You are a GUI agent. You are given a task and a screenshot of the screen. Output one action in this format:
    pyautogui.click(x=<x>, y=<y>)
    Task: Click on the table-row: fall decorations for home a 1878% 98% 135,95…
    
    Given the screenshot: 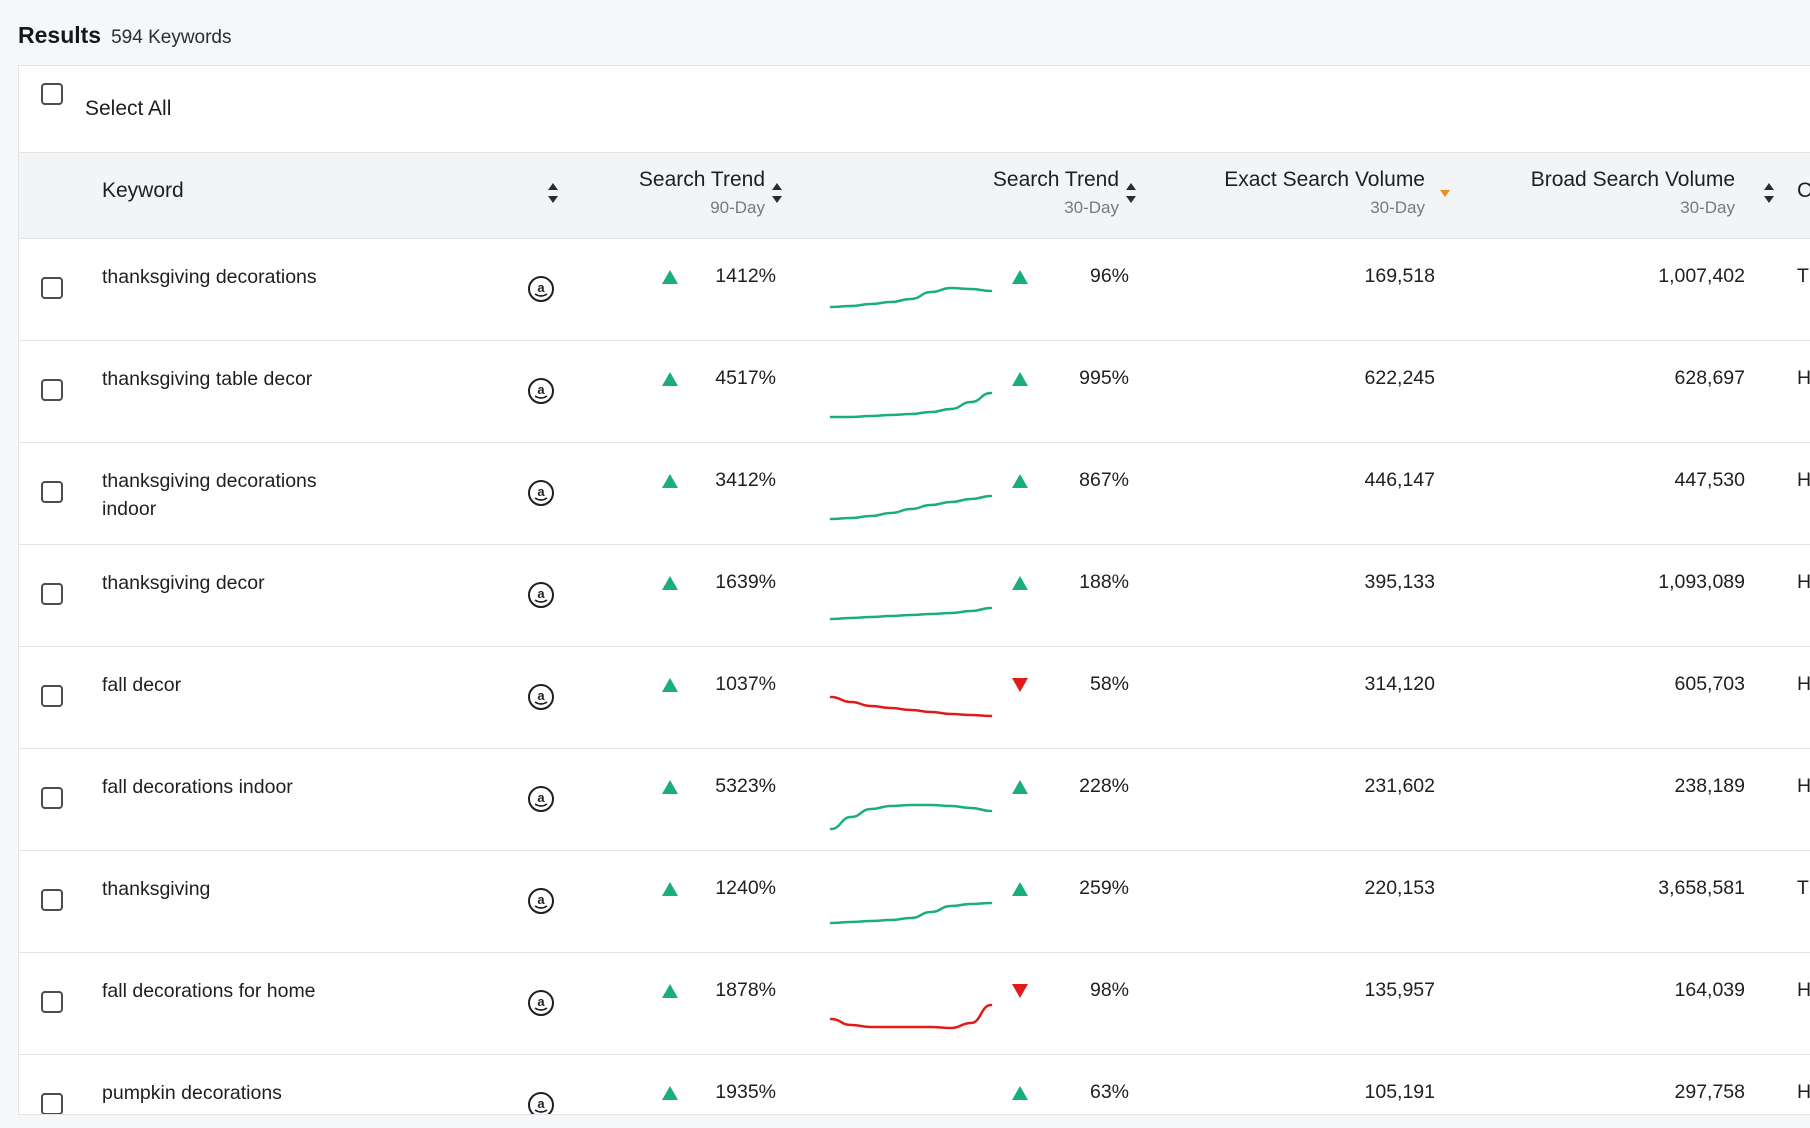 What is the action you would take?
    pyautogui.click(x=914, y=1004)
    